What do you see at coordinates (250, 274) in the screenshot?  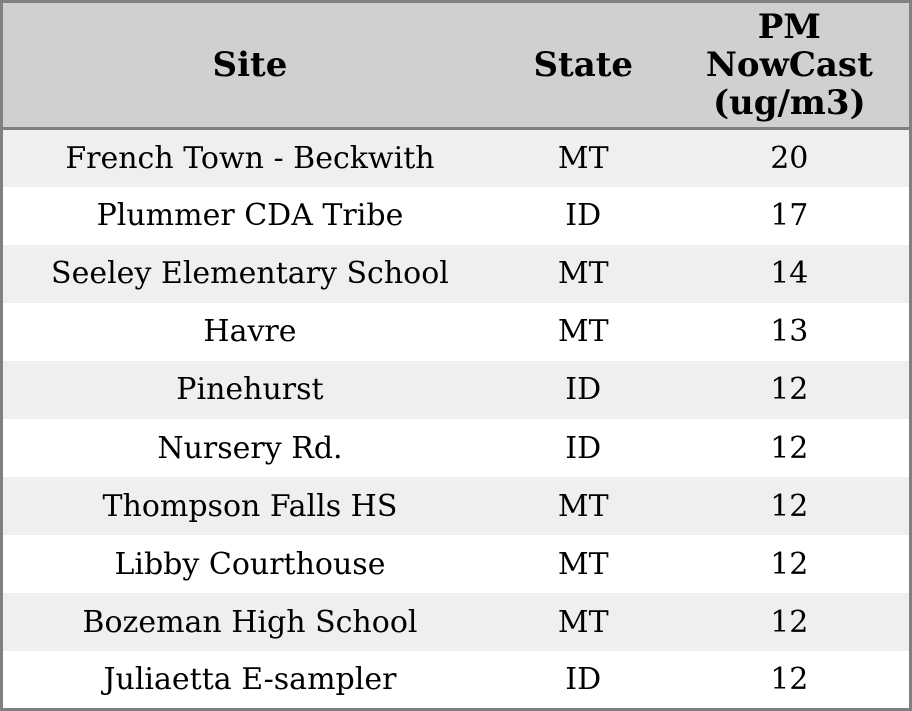 I see `site-cell: Seeley Elementary School` at bounding box center [250, 274].